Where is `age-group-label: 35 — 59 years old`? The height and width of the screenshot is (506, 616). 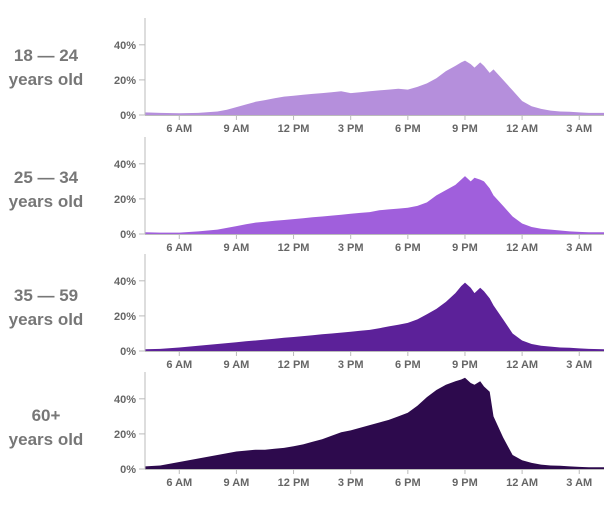 age-group-label: 35 — 59 years old is located at coordinates (46, 308).